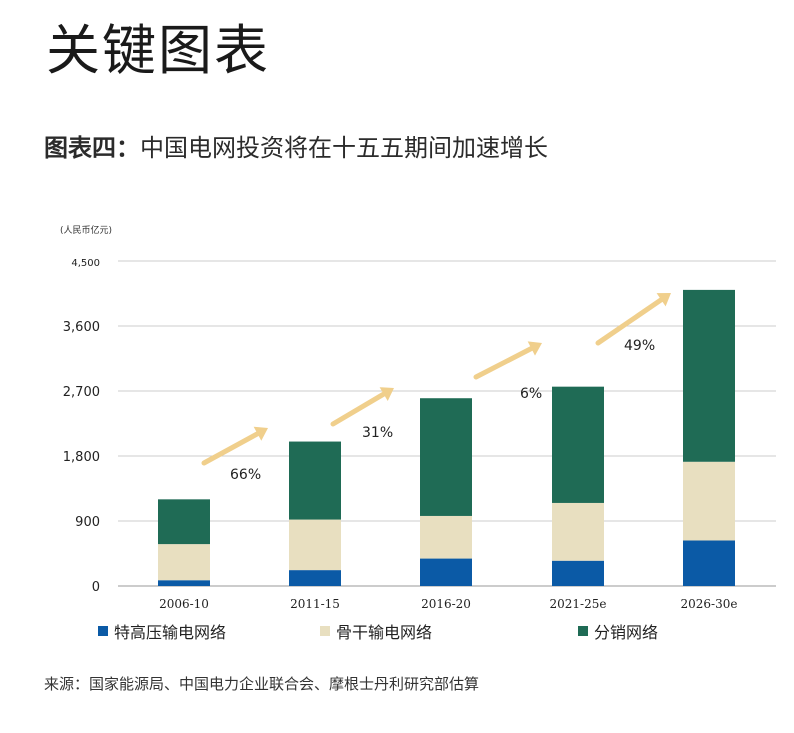 This screenshot has width=794, height=733. I want to click on source-note: 来源：国家能源局、中国电力企业联合会、摩根士丹利研究部估算, so click(262, 684).